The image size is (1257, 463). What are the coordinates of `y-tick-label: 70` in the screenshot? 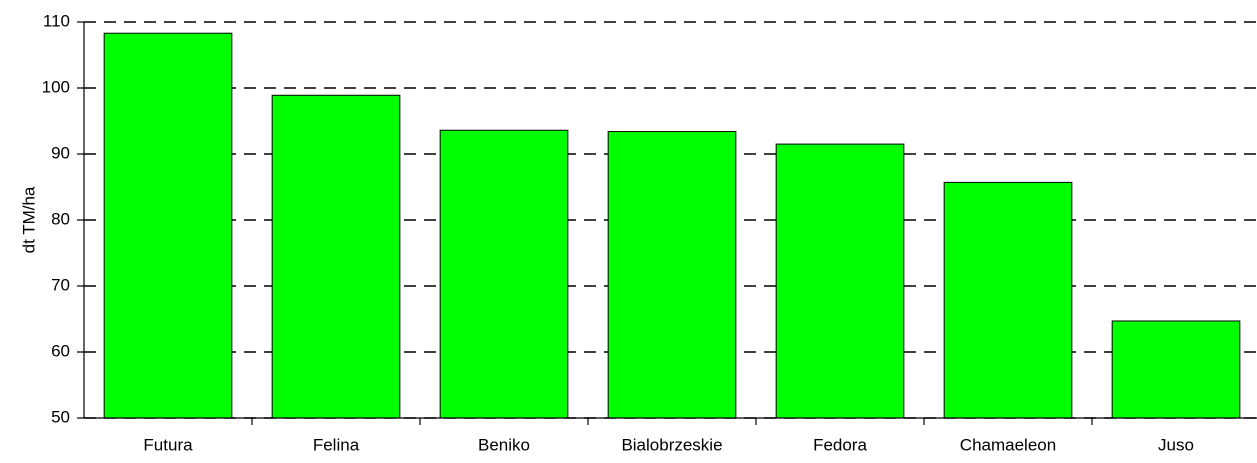 It's located at (60, 284).